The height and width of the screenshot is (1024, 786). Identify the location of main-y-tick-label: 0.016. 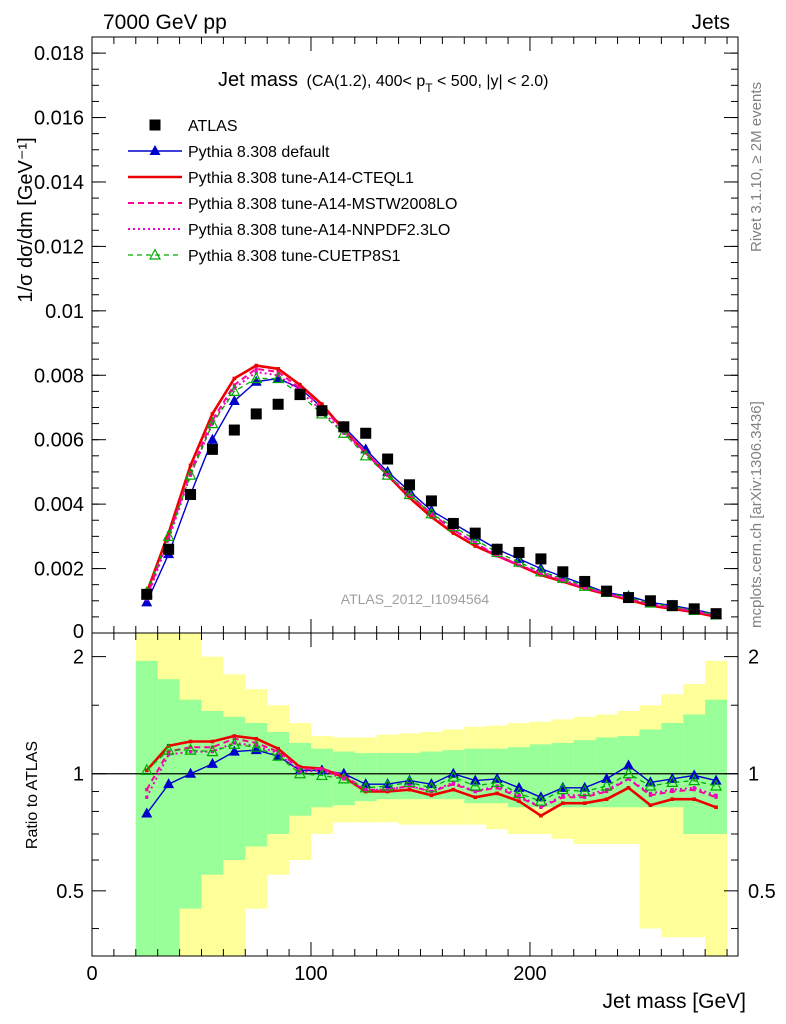
(59, 119).